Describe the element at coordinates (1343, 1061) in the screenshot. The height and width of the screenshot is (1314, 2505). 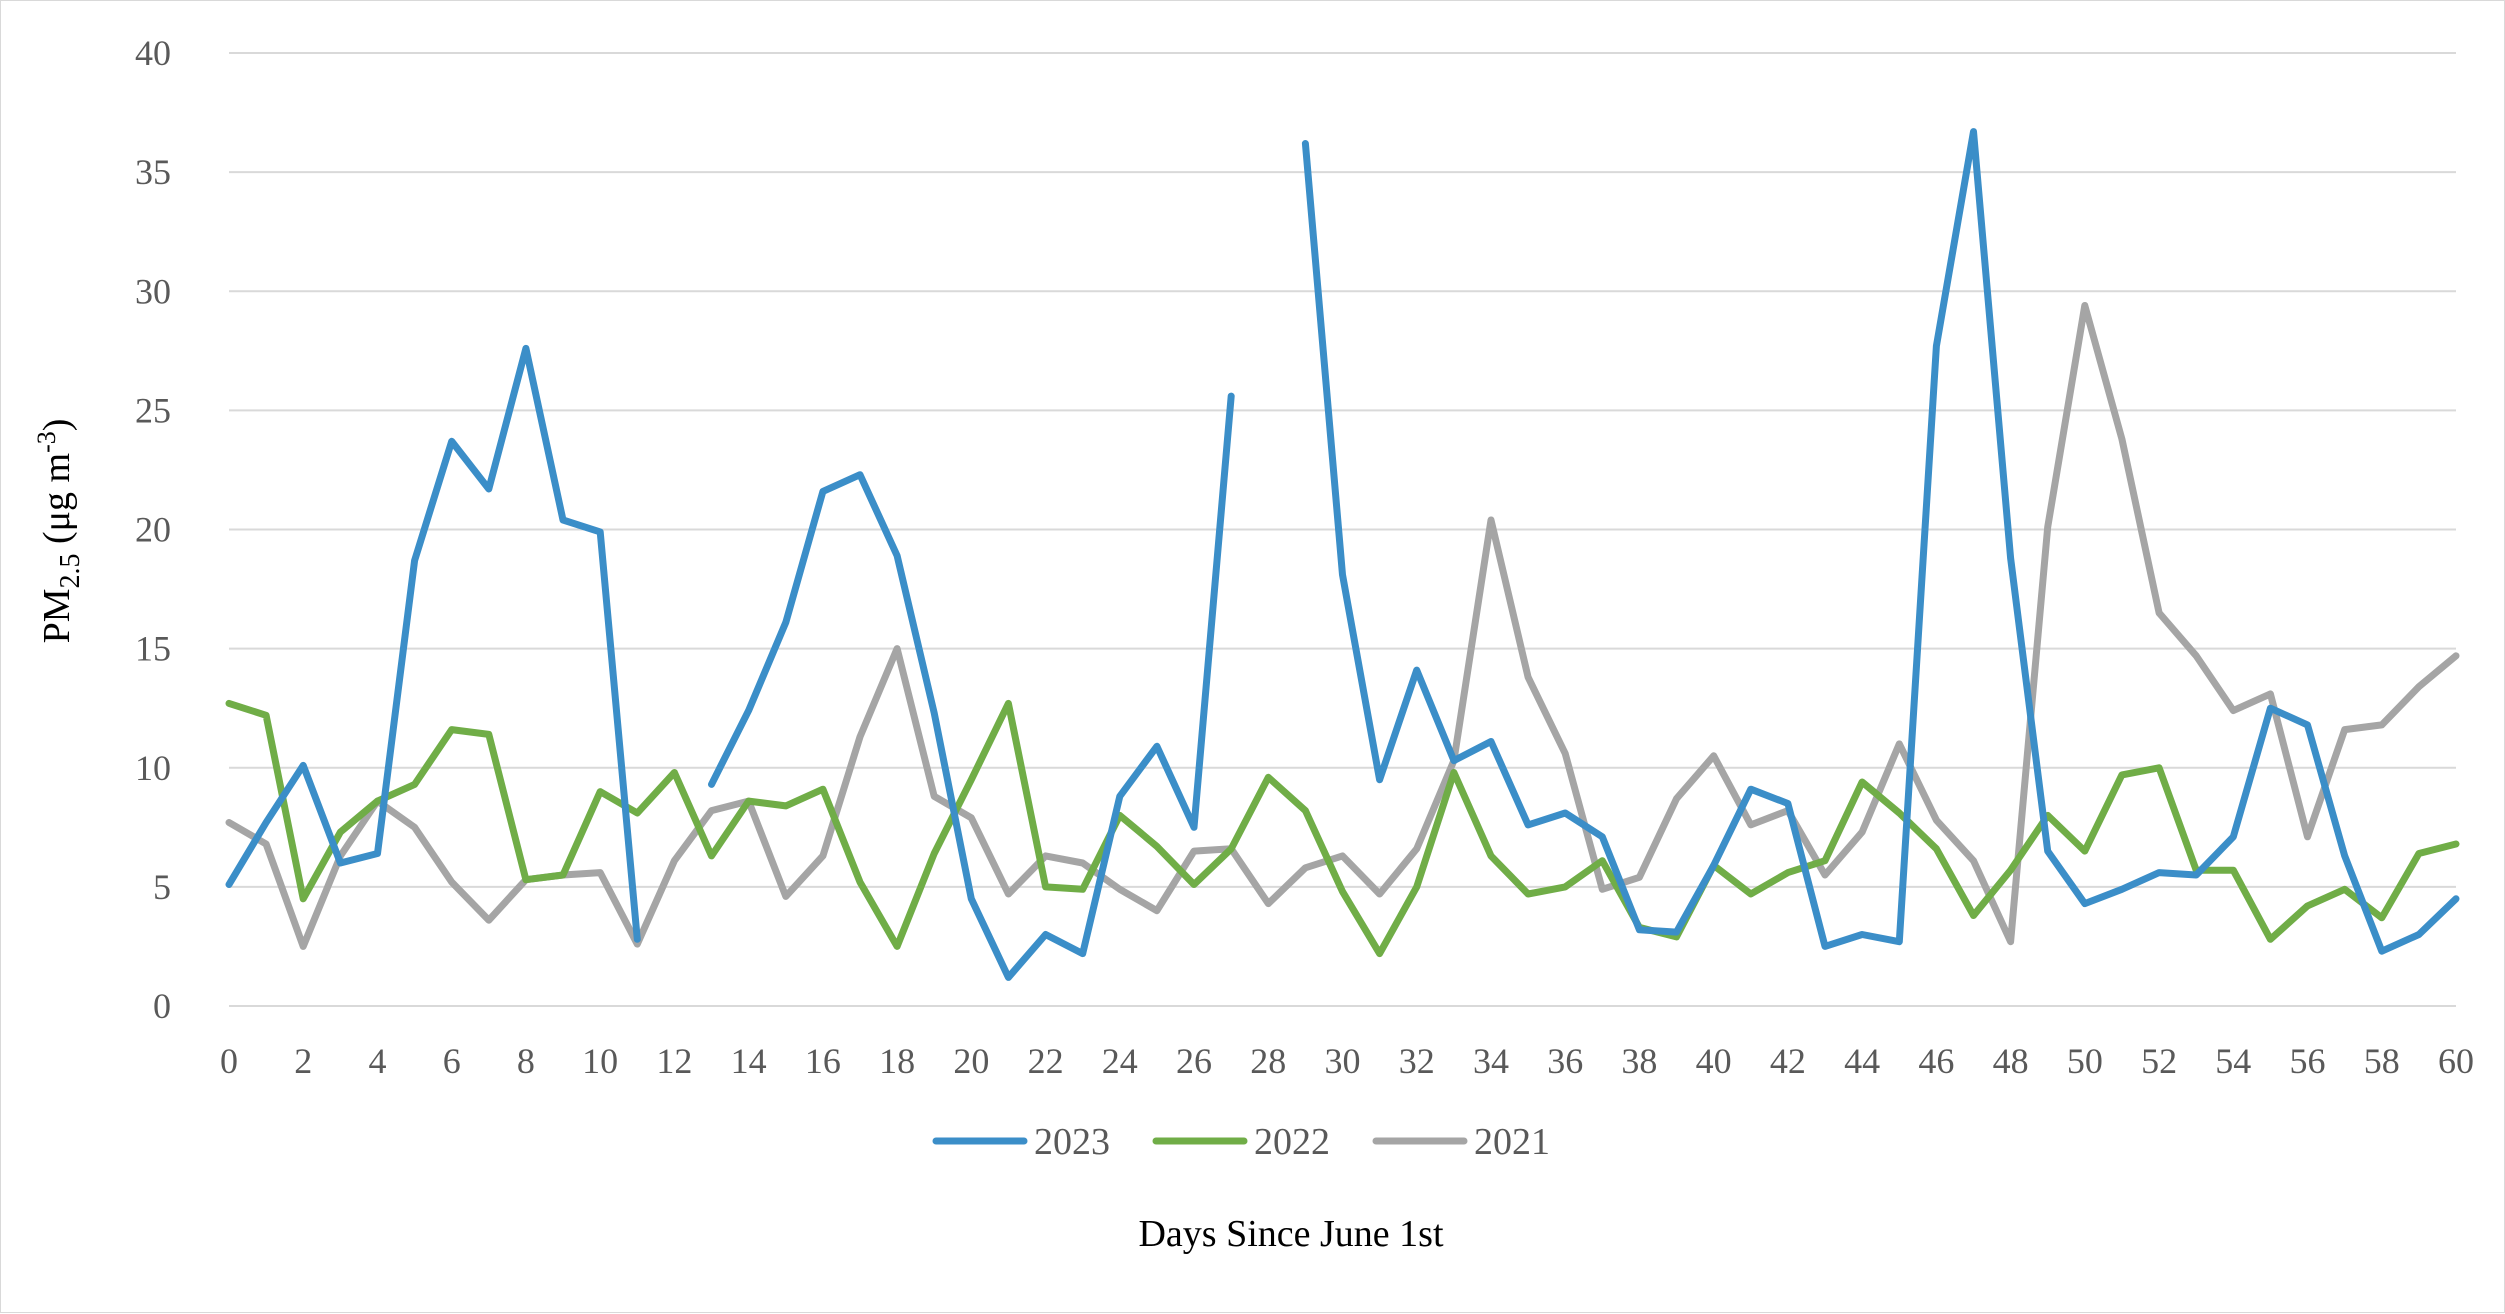
I see `x-tick-label: 30` at that location.